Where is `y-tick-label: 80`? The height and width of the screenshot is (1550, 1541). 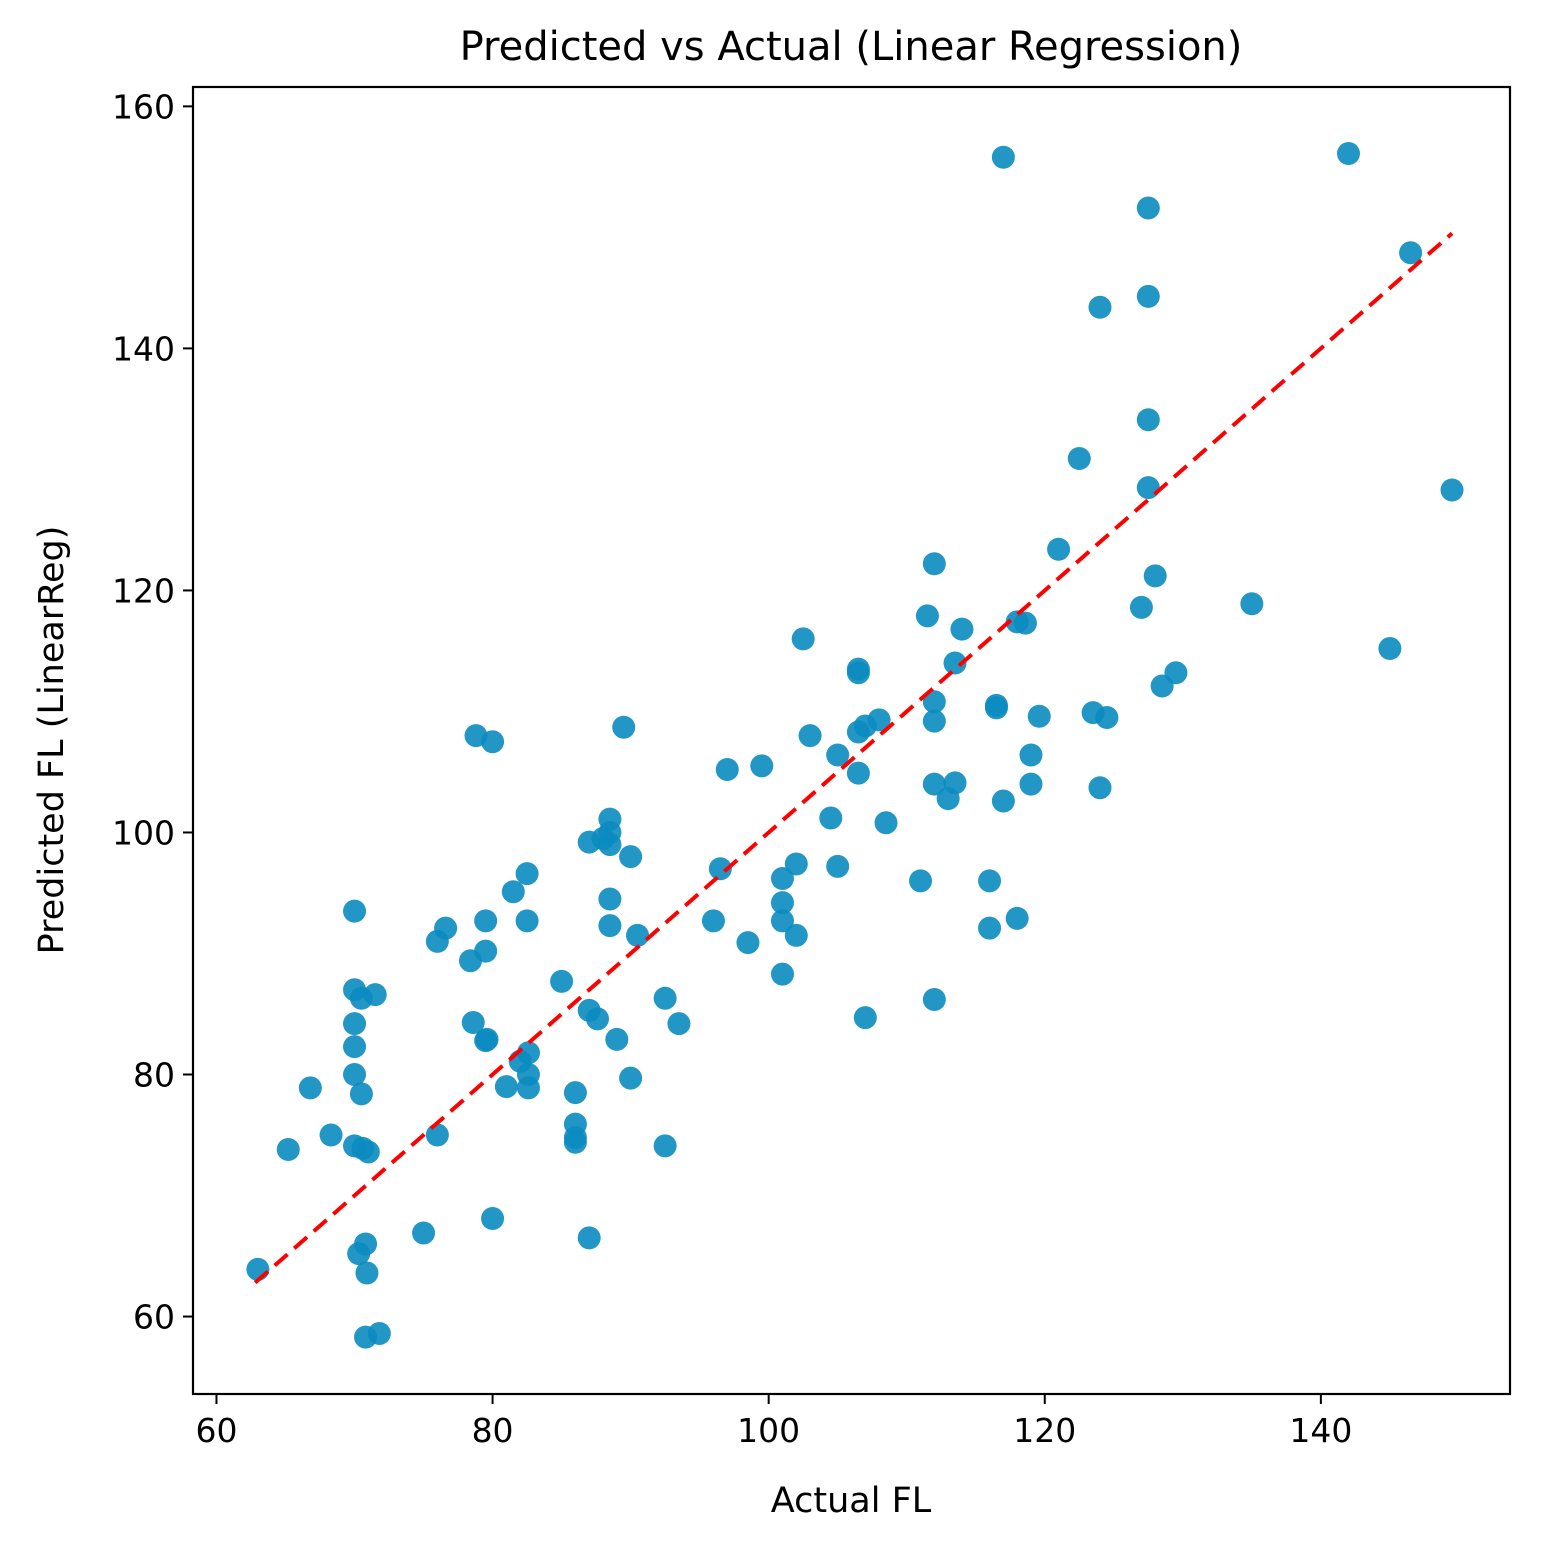 y-tick-label: 80 is located at coordinates (154, 1075).